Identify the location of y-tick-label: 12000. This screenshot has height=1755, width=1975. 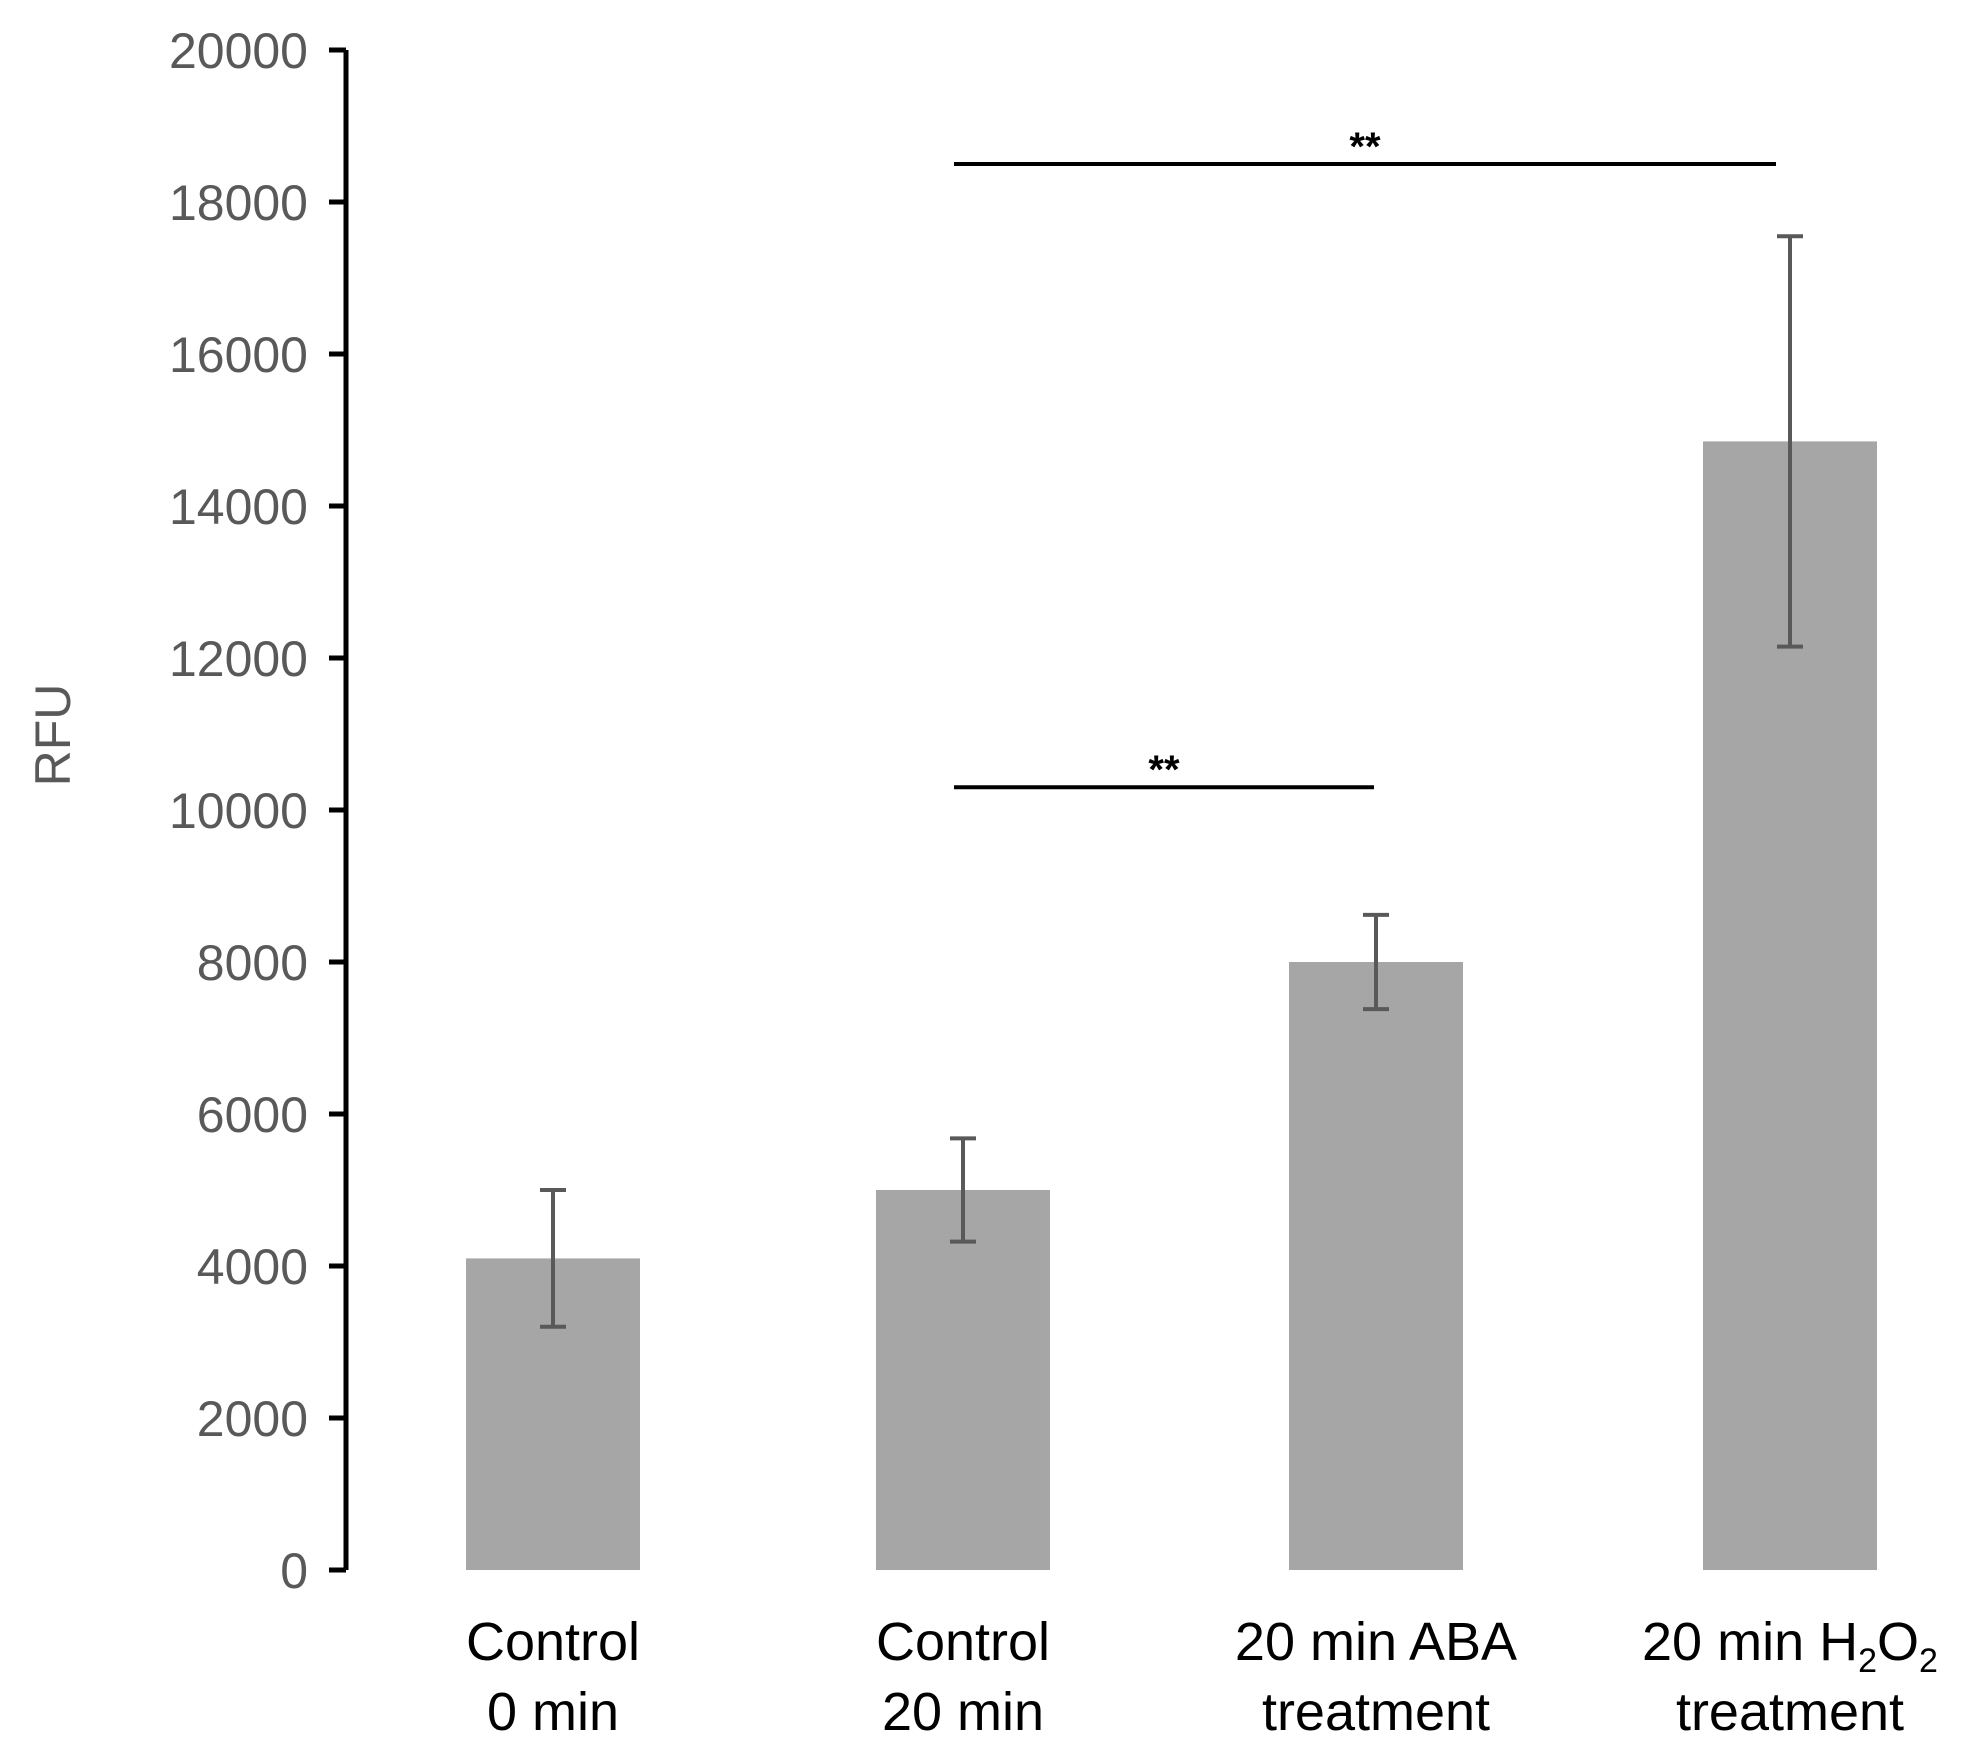
(238, 659).